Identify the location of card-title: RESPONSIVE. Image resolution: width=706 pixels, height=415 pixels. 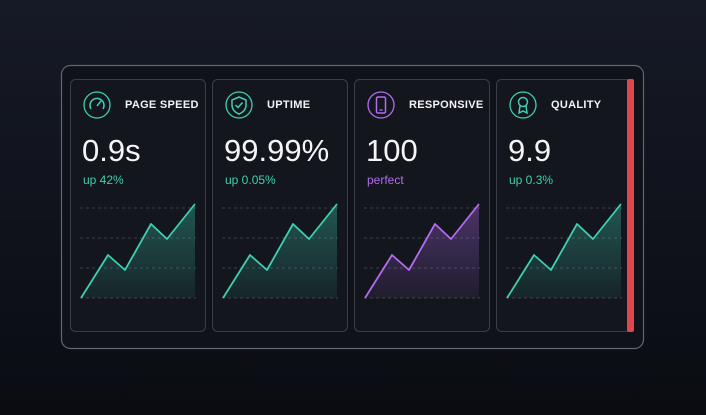
(446, 105).